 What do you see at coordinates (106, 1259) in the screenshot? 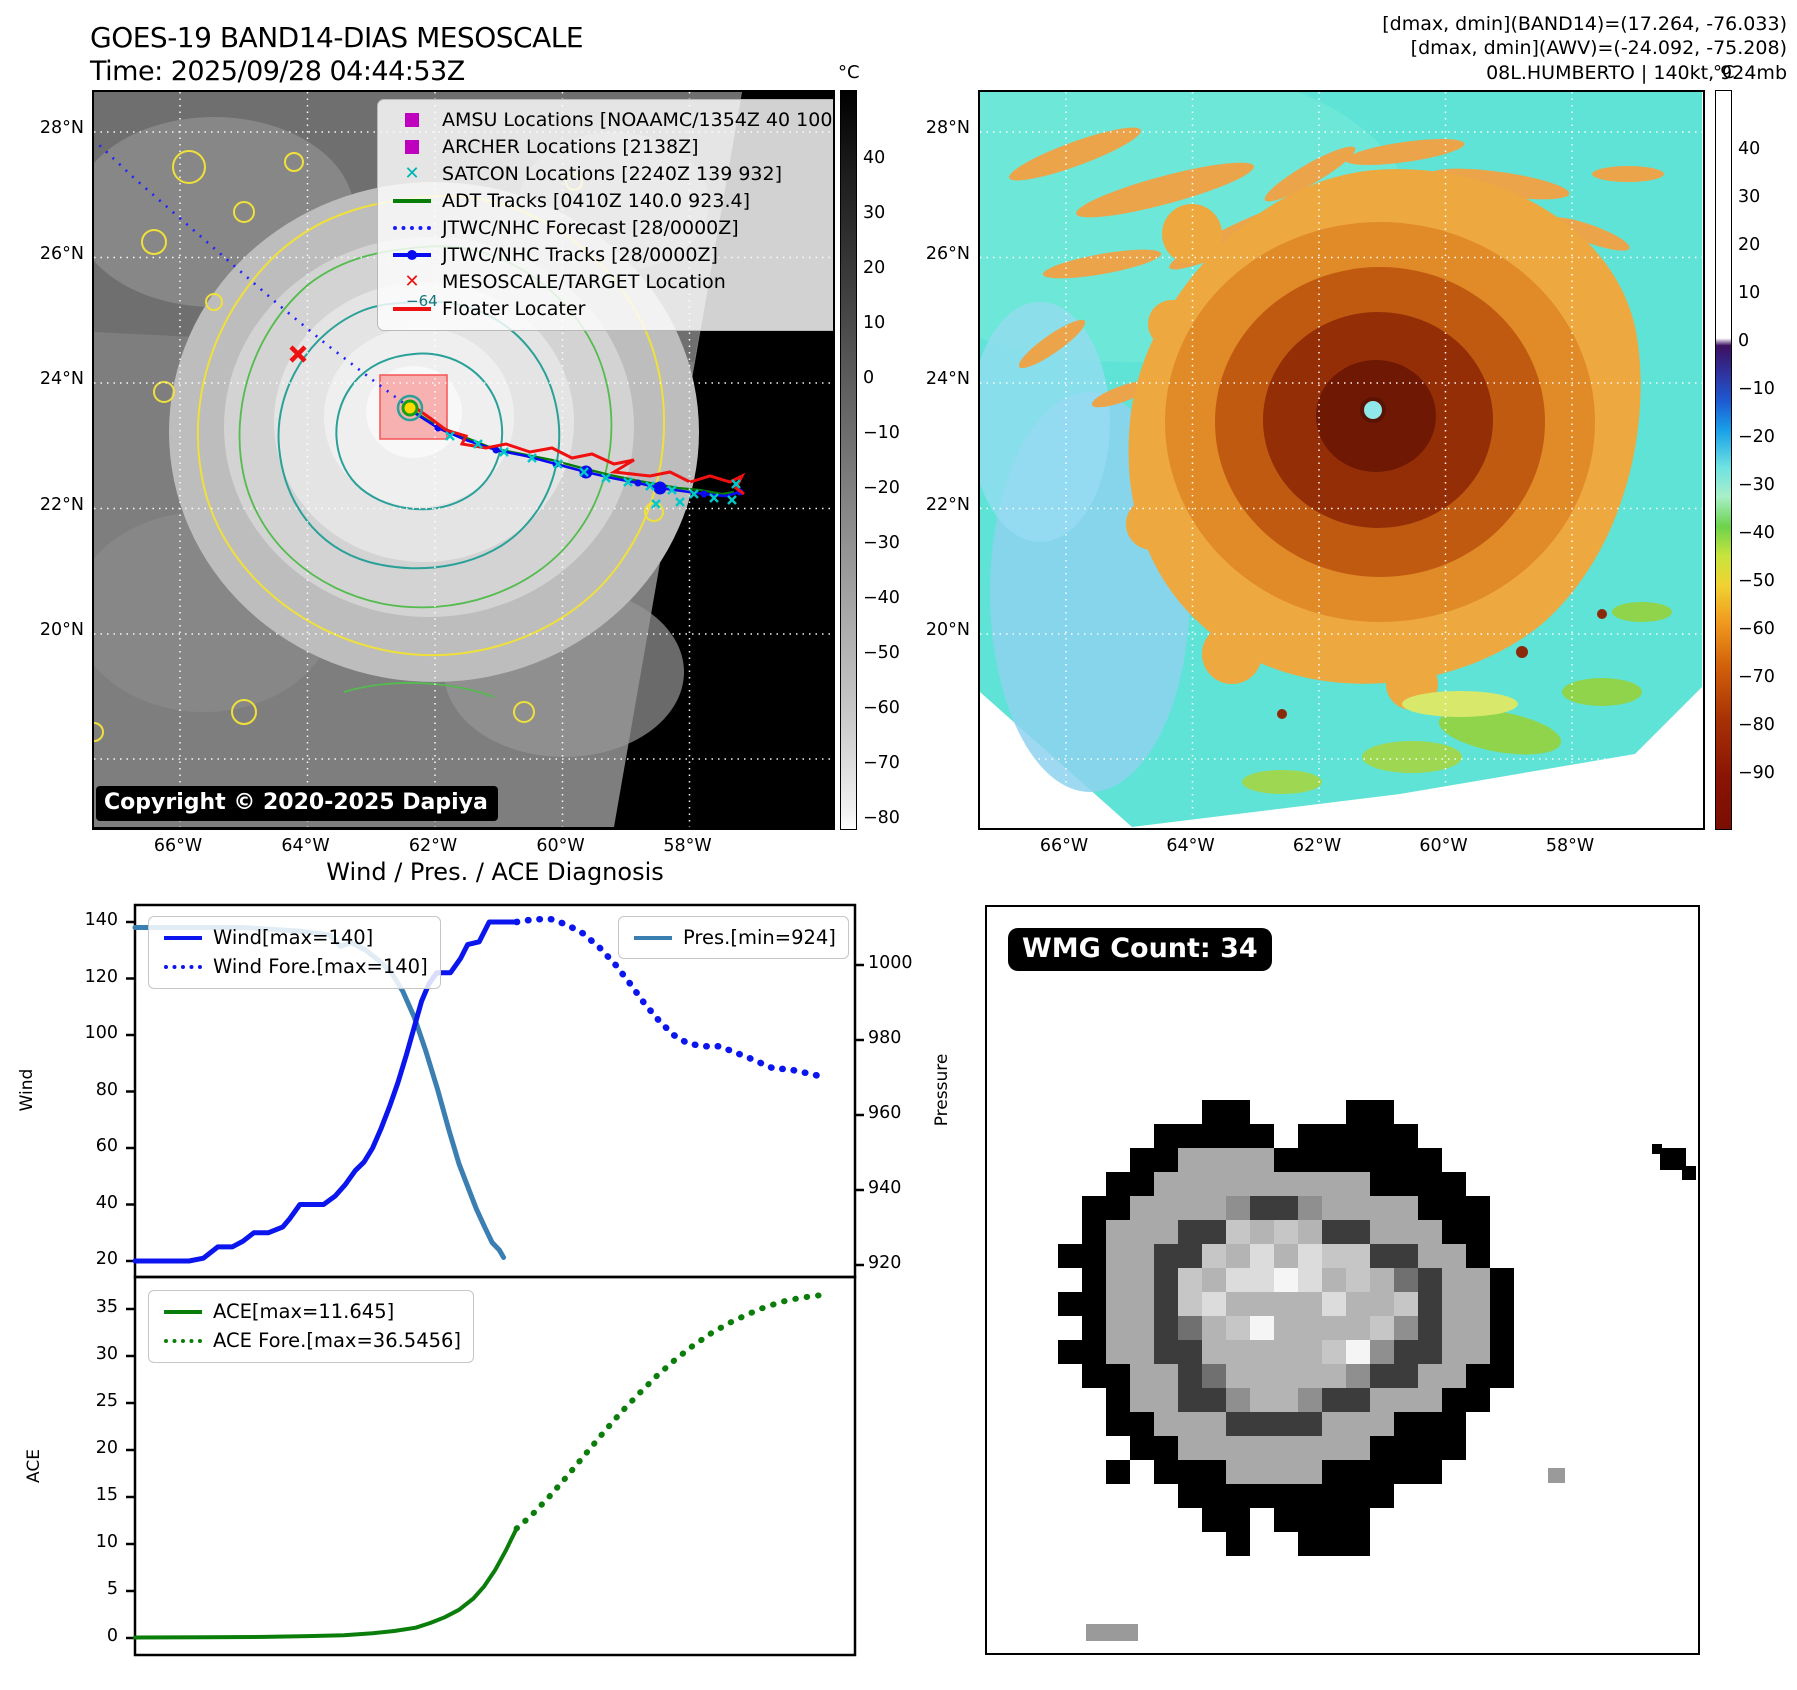
I see `wind-tick: 20` at bounding box center [106, 1259].